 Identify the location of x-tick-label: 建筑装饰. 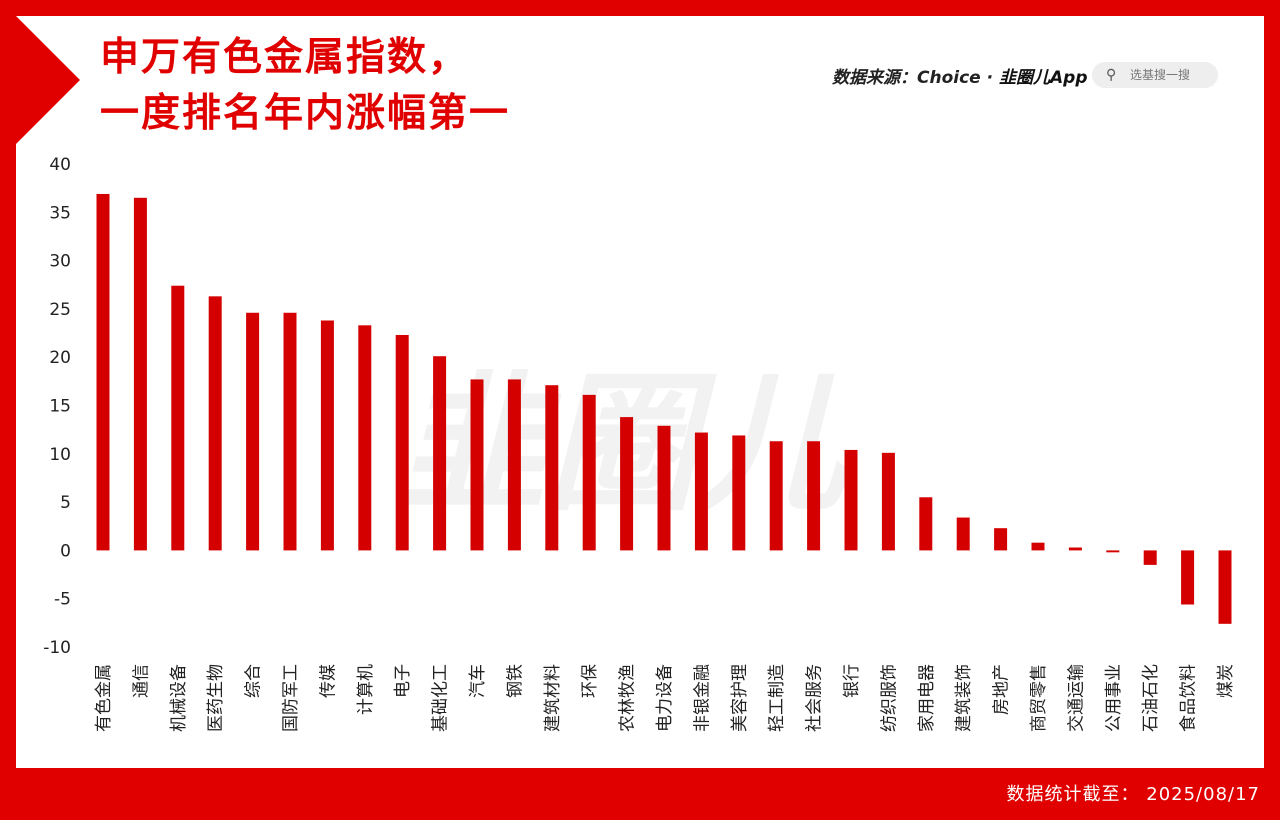
(964, 698).